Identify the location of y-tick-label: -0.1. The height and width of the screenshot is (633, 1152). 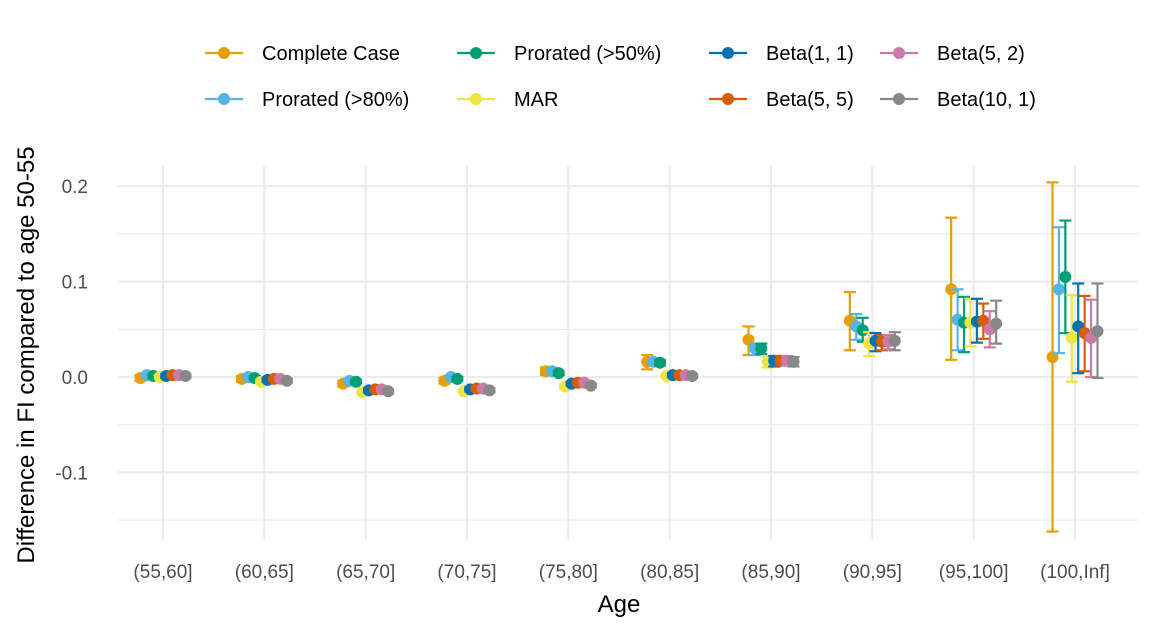
(71, 473).